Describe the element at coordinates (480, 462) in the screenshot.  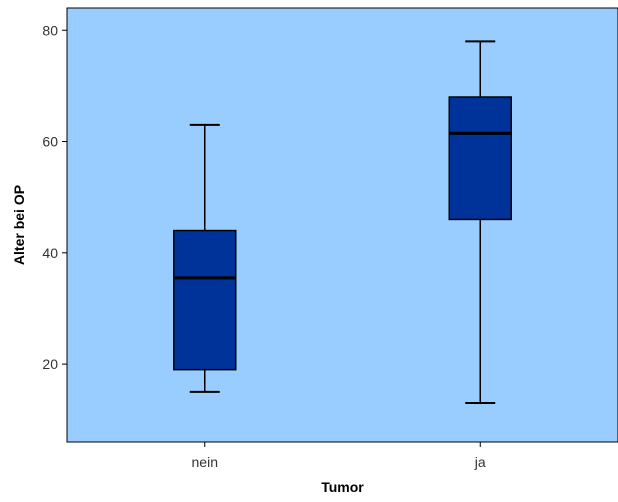
I see `x-tick-label: ja` at that location.